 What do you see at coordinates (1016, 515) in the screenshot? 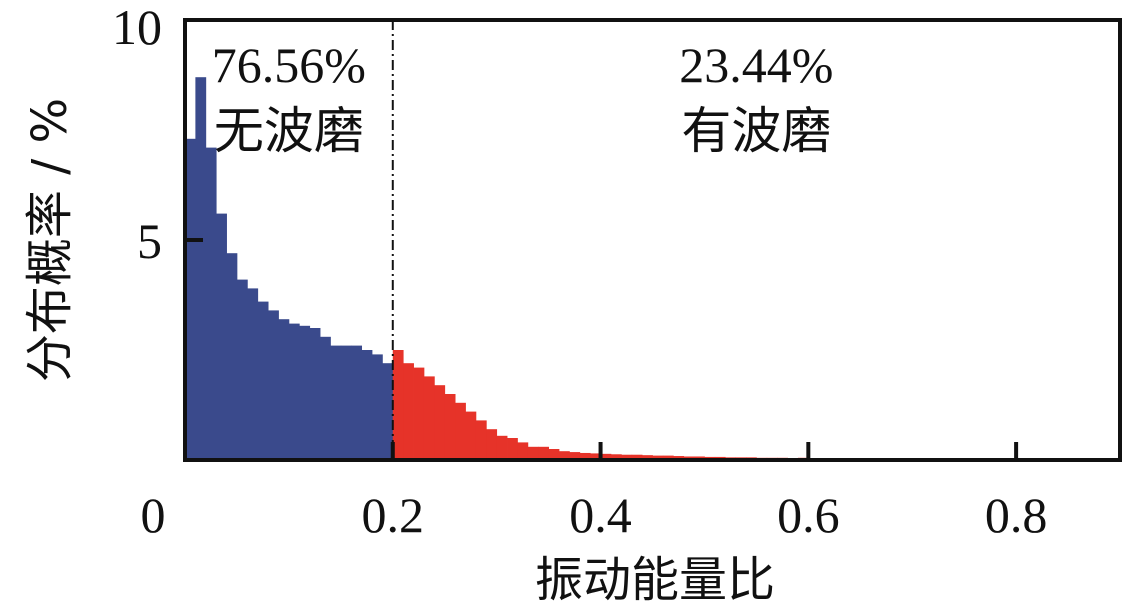
I see `x-tick-label: 0.8` at bounding box center [1016, 515].